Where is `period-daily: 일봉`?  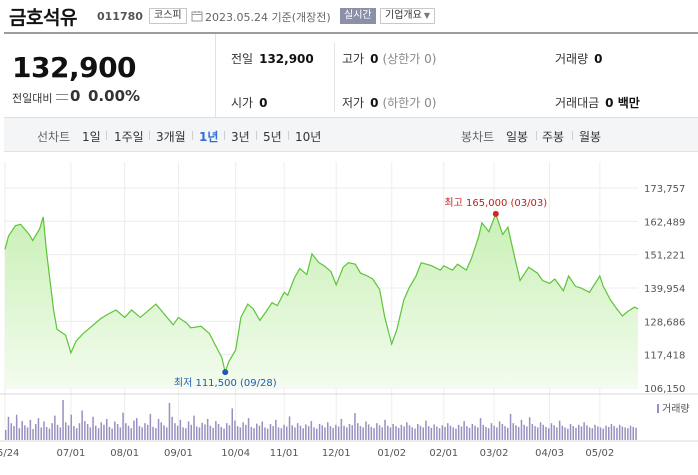
period-daily: 일봉 is located at coordinates (517, 137).